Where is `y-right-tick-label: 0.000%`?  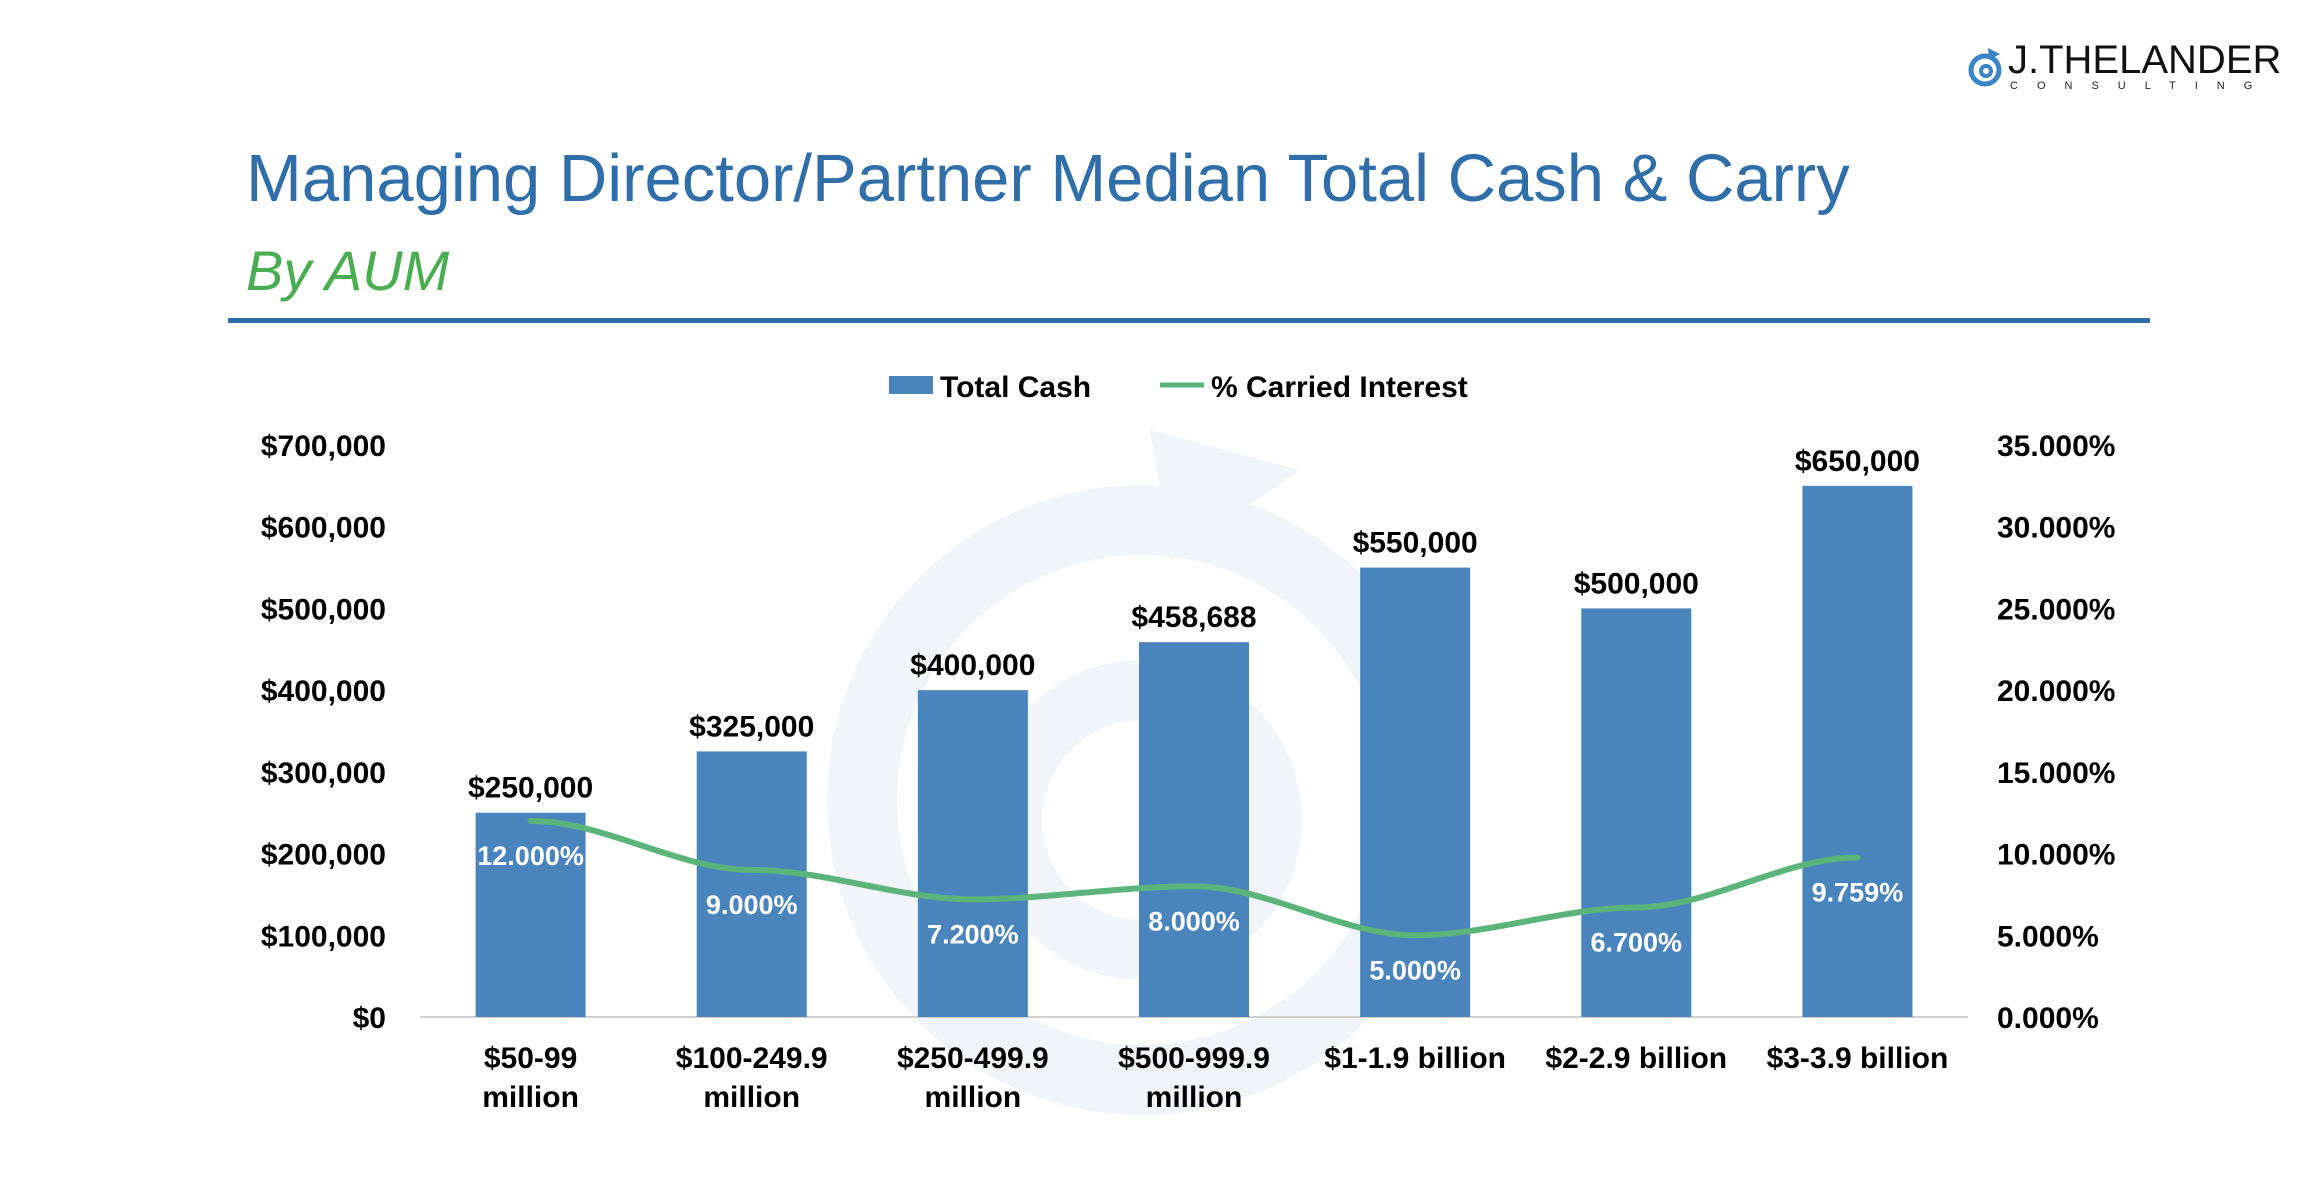
y-right-tick-label: 0.000% is located at coordinates (2048, 1018).